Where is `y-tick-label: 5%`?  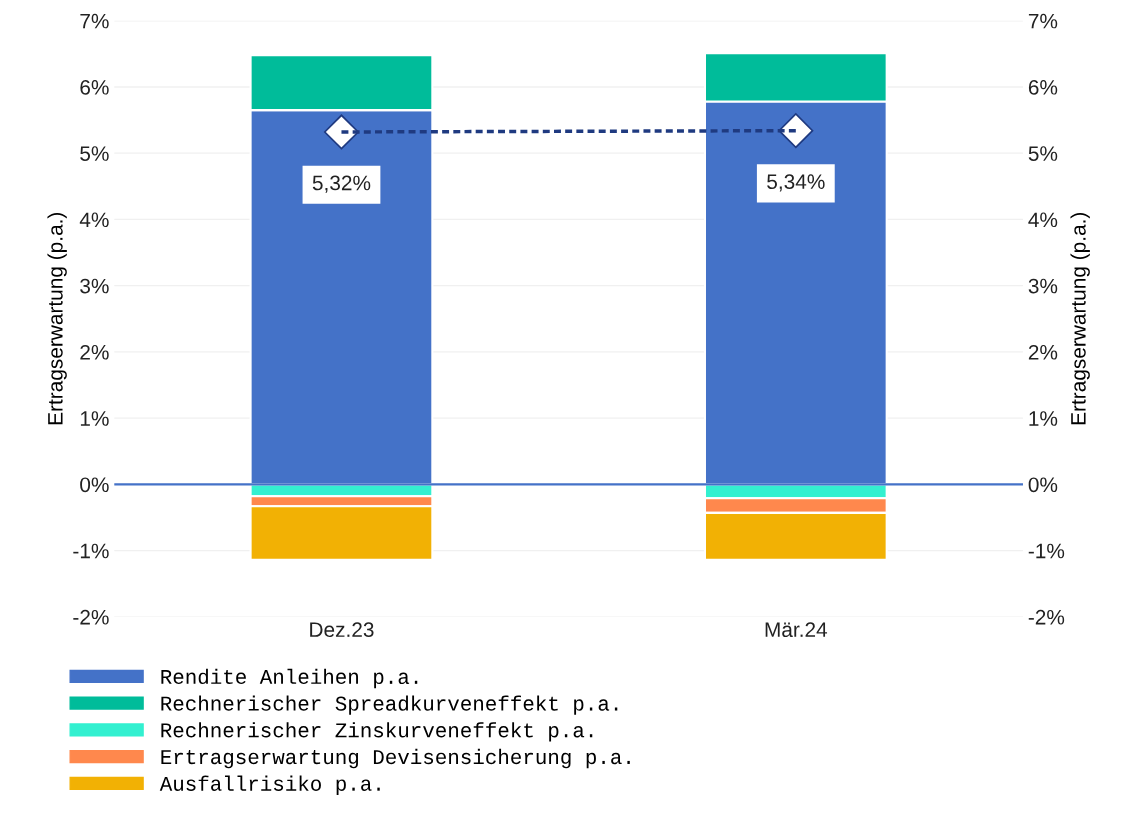 y-tick-label: 5% is located at coordinates (94, 153).